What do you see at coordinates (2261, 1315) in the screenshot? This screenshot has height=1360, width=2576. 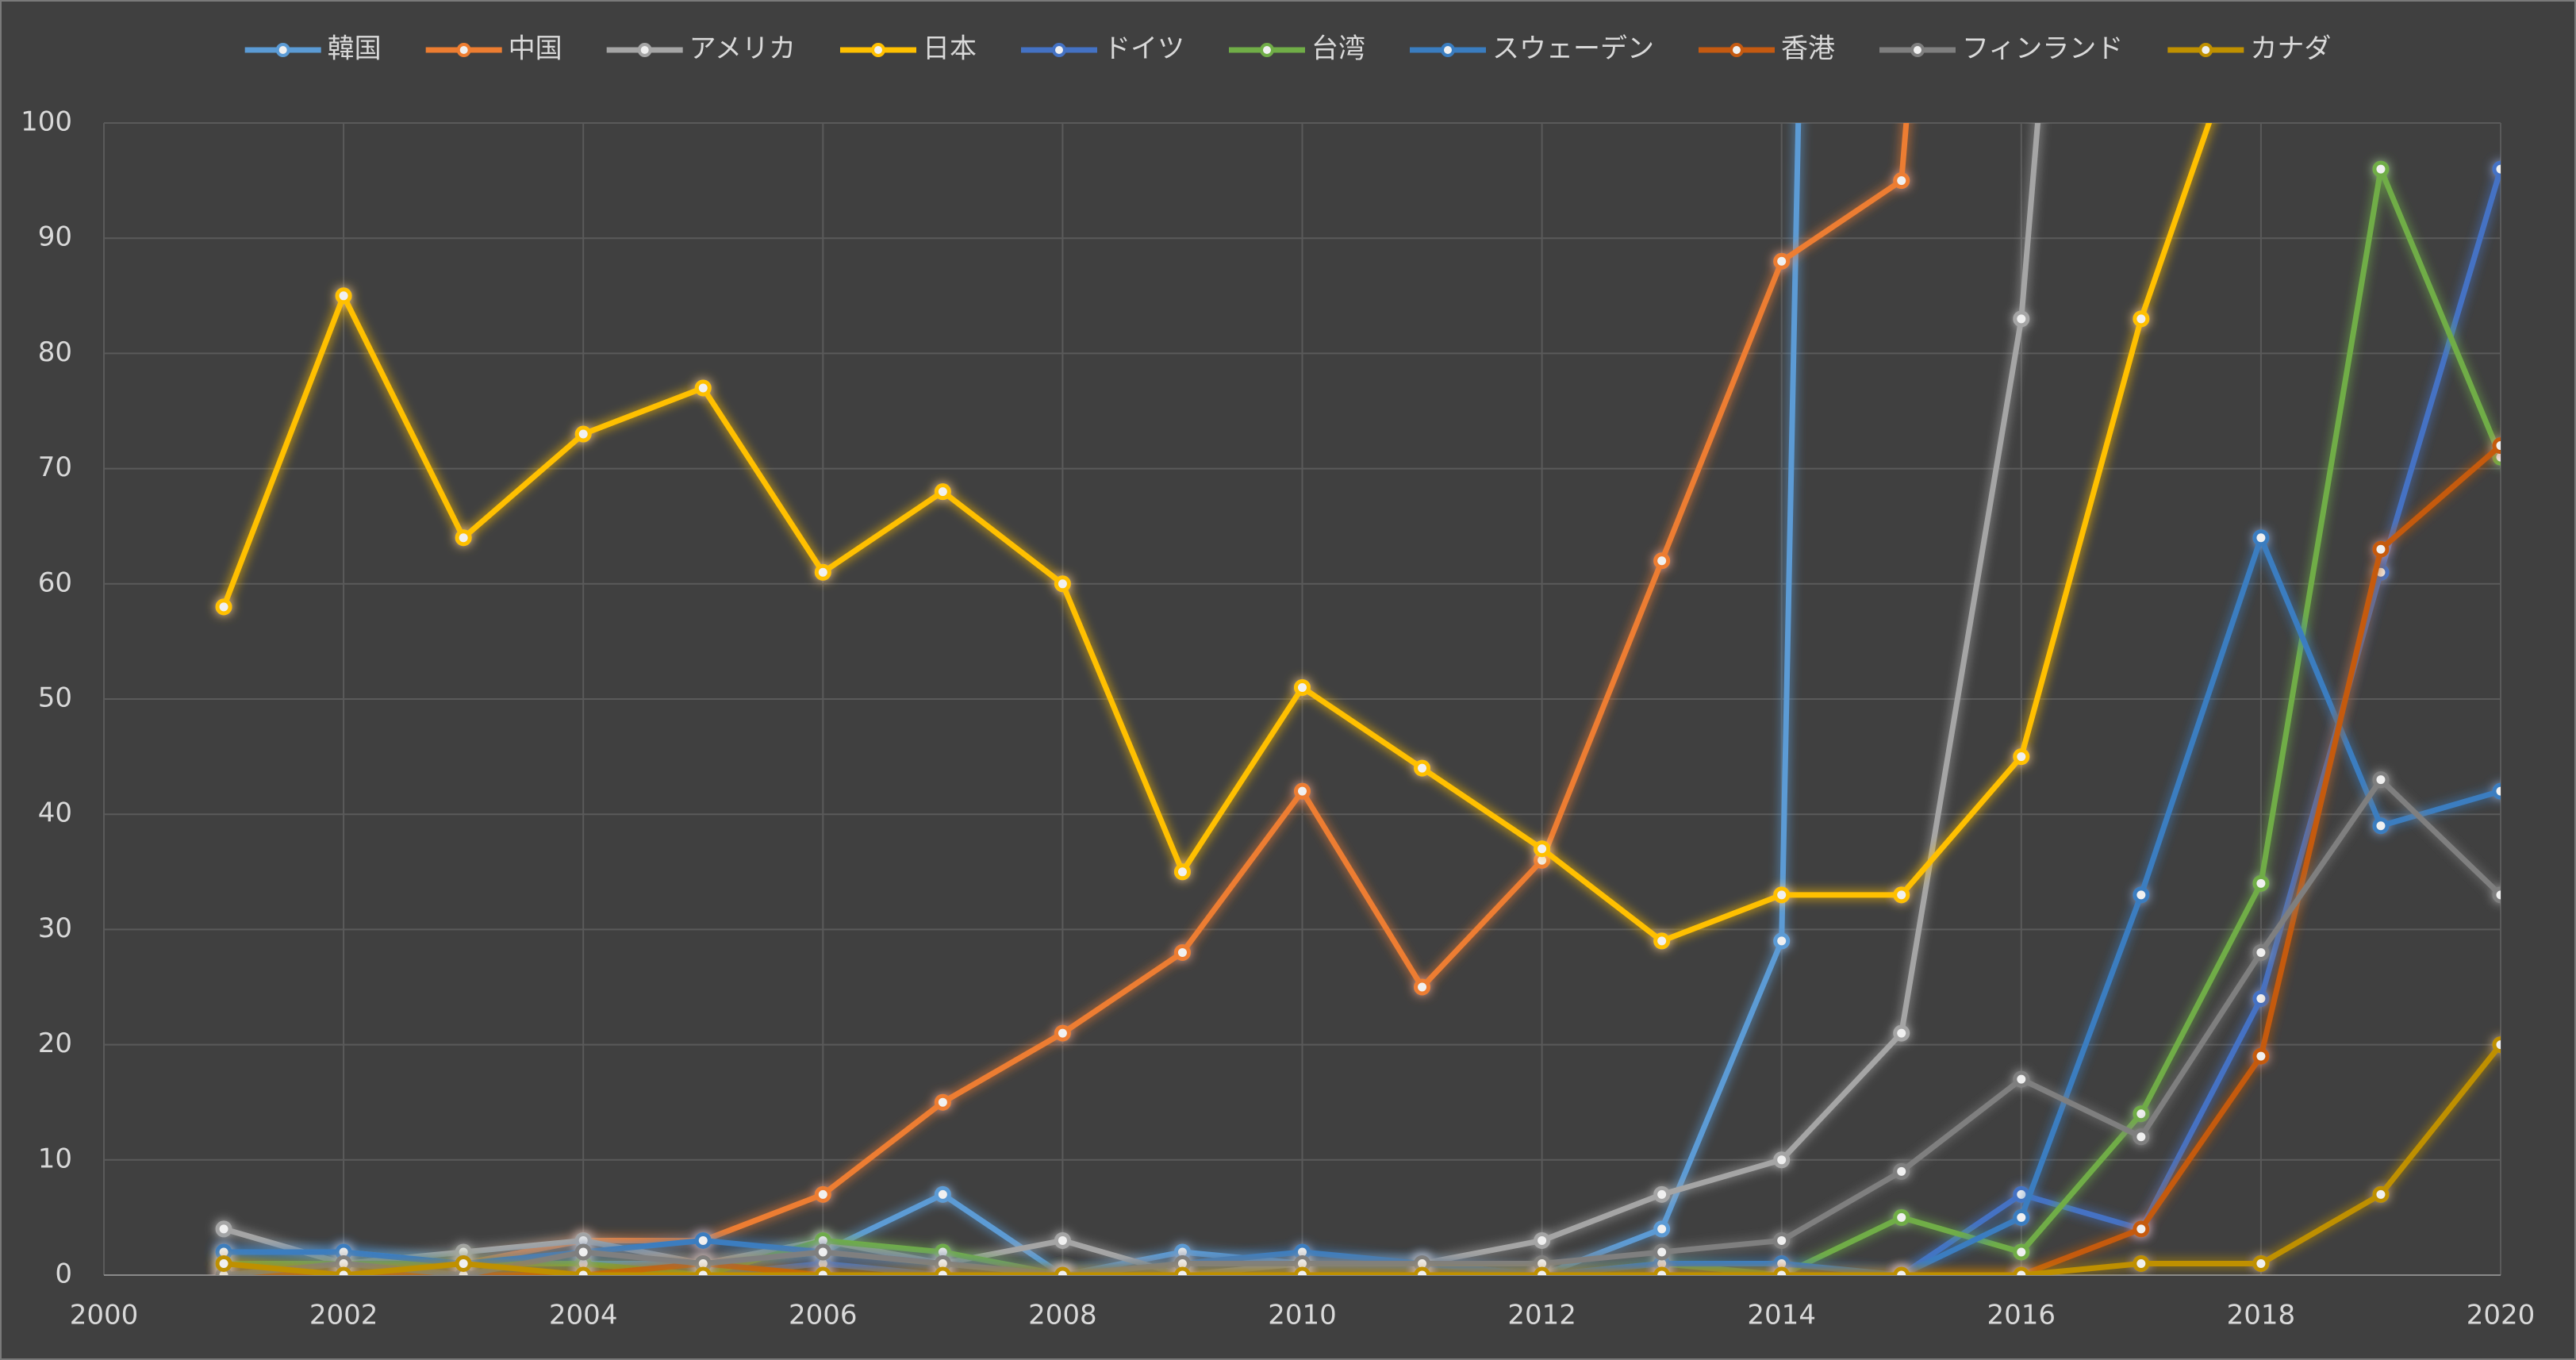 I see `x-tick-label: 2018` at bounding box center [2261, 1315].